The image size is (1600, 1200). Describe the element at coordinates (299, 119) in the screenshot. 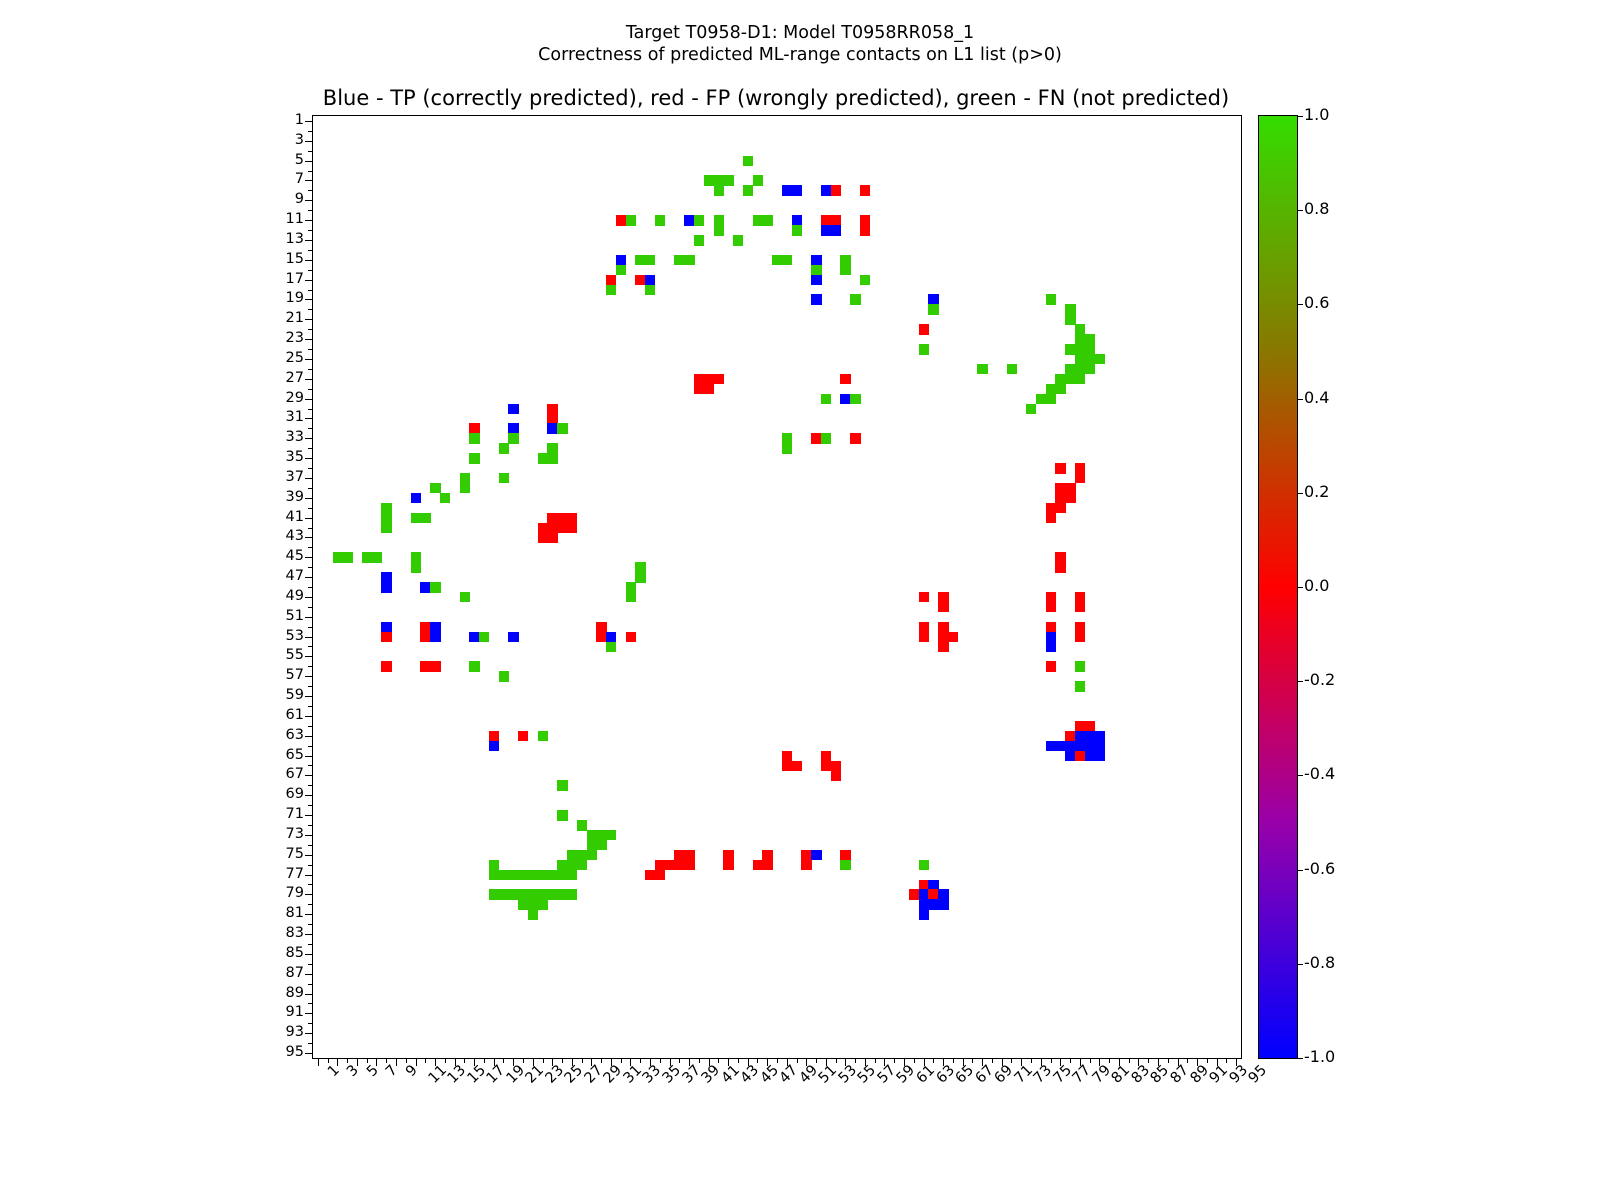

I see `y-tick-label: 1` at that location.